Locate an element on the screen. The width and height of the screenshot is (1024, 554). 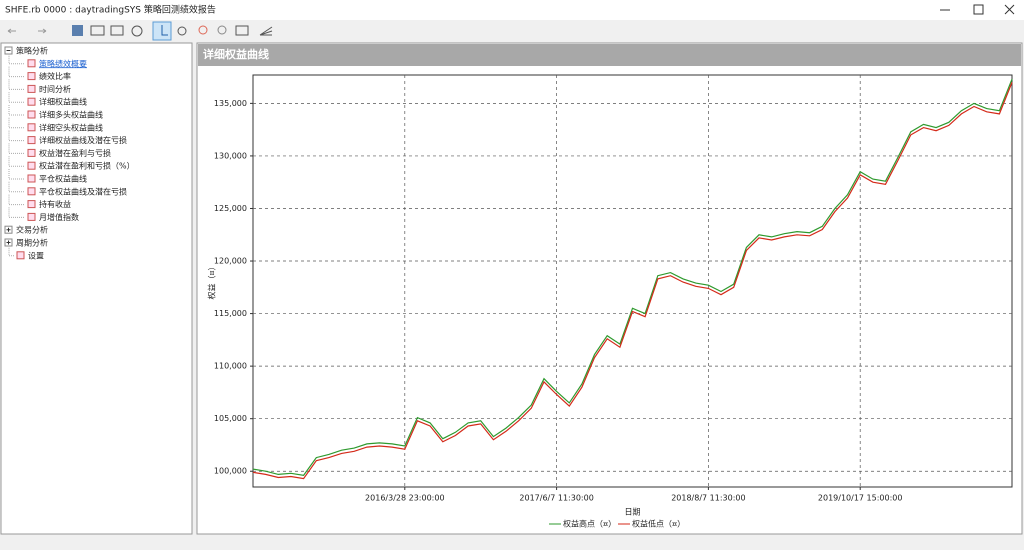
y-tick-label: 110,000 is located at coordinates (230, 366).